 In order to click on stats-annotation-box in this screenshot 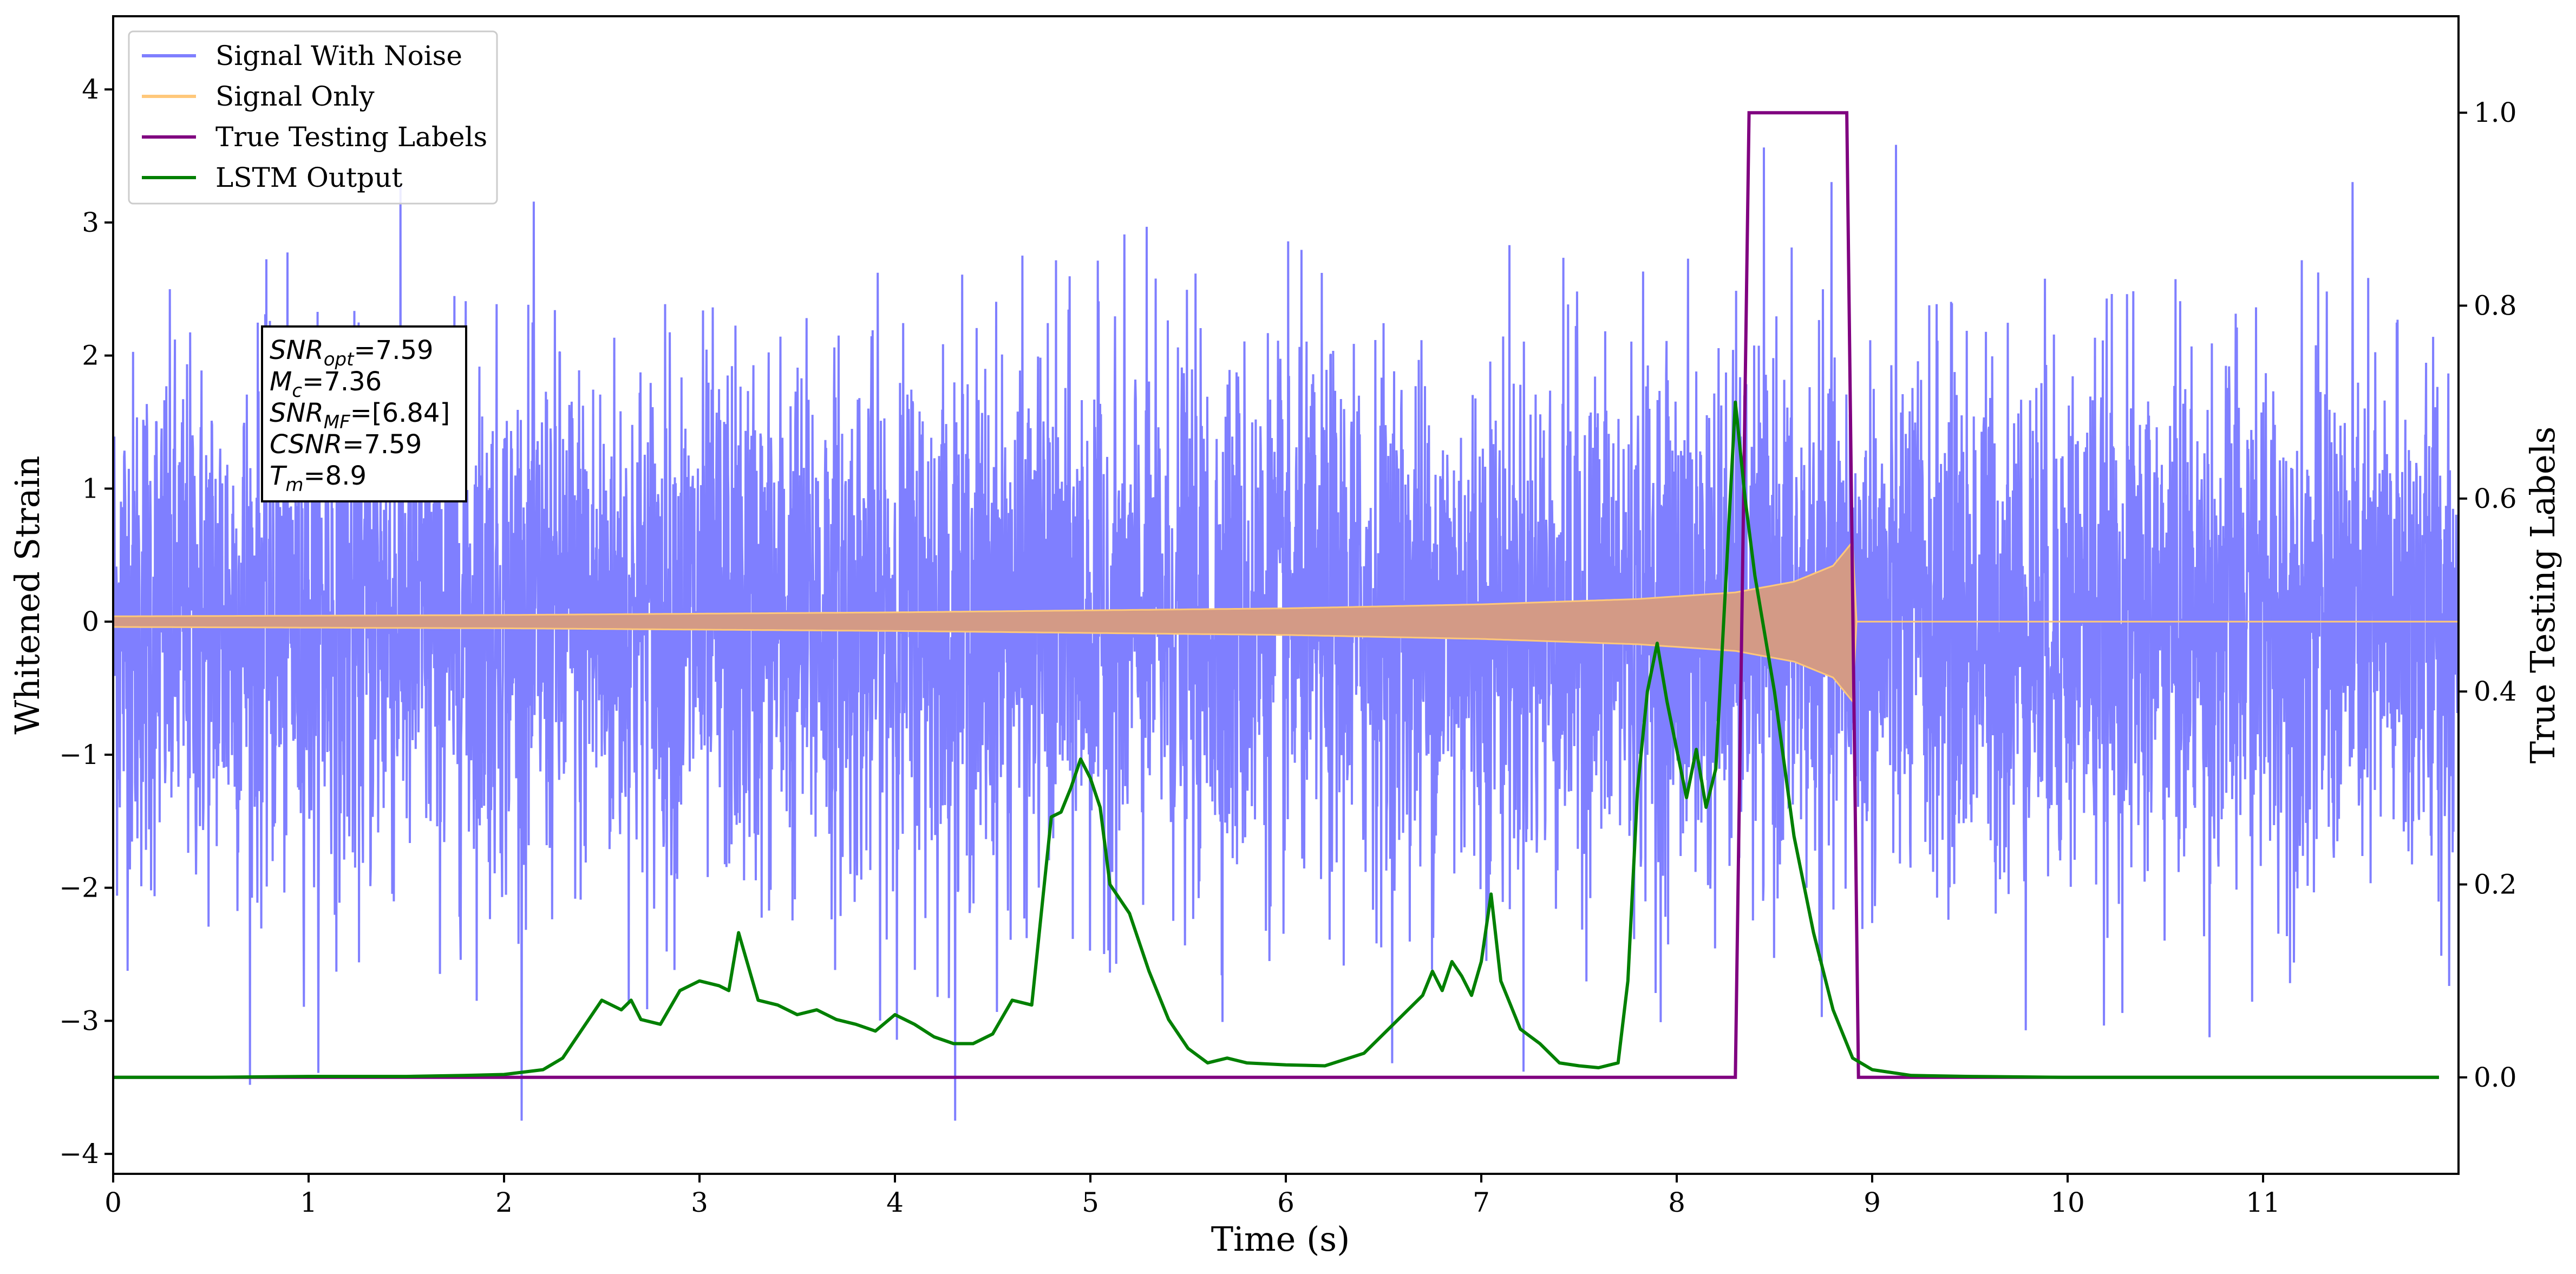, I will do `click(364, 413)`.